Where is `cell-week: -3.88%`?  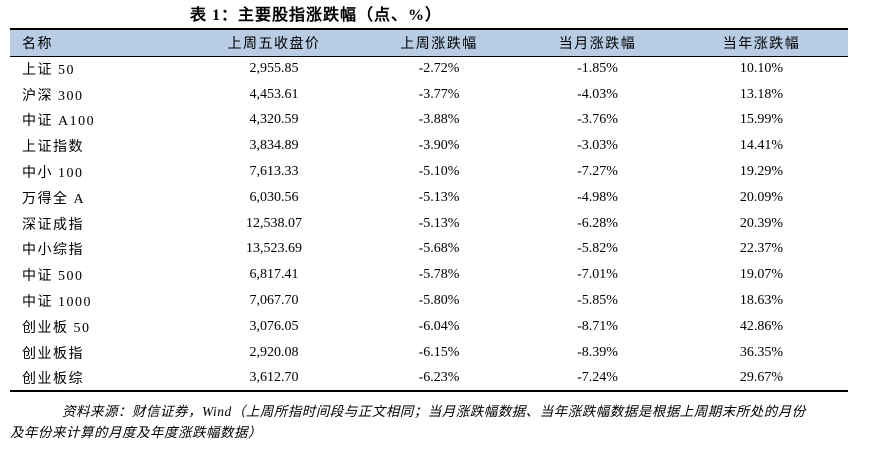
cell-week: -3.88% is located at coordinates (439, 120).